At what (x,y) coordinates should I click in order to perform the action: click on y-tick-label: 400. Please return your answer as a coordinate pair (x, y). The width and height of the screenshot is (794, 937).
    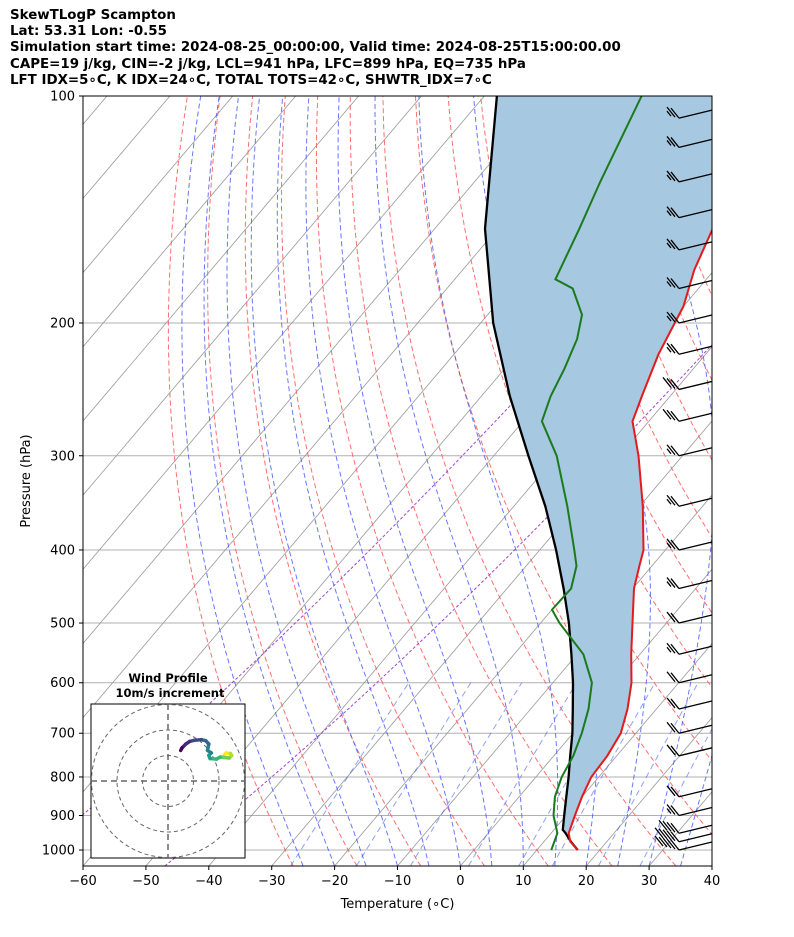
    Looking at the image, I should click on (62, 550).